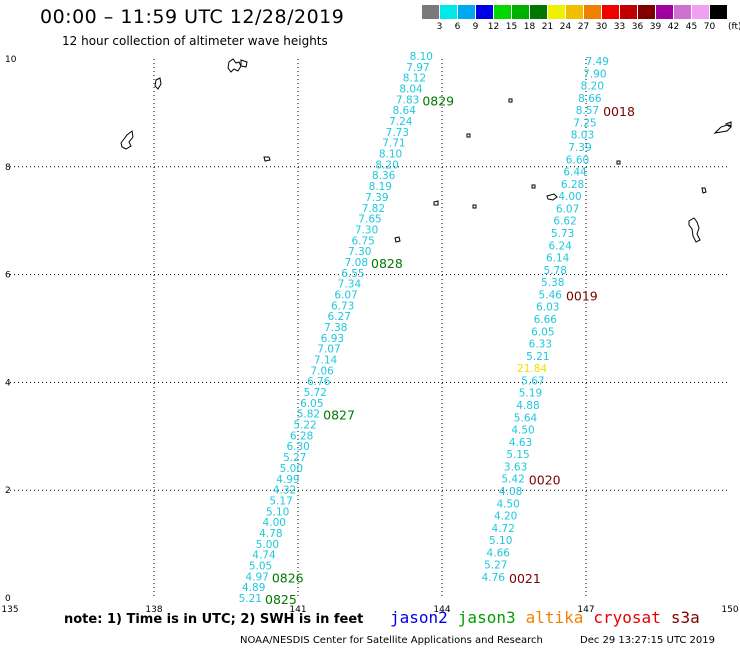  Describe the element at coordinates (597, 62) in the screenshot. I see `wave-height-value: 7.49` at that location.